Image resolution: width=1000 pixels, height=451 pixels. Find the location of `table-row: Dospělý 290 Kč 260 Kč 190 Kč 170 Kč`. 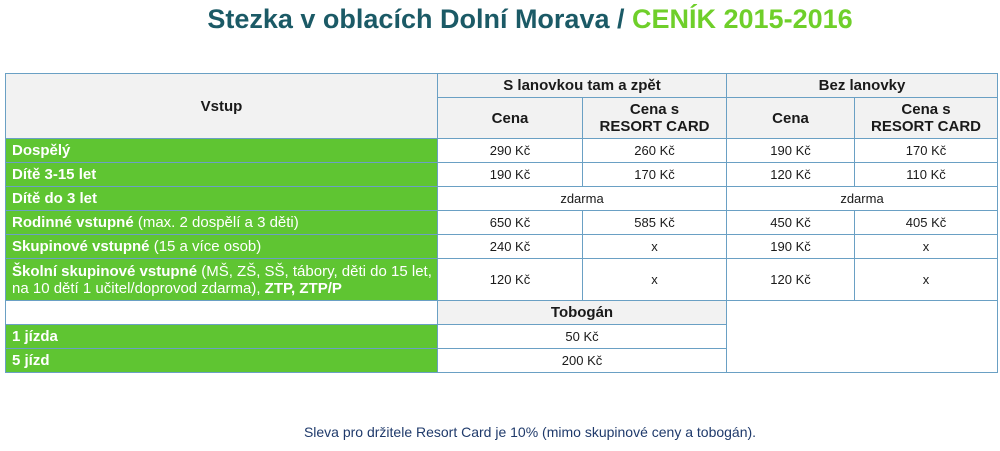

table-row: Dospělý 290 Kč 260 Kč 190 Kč 170 Kč is located at coordinates (502, 150).